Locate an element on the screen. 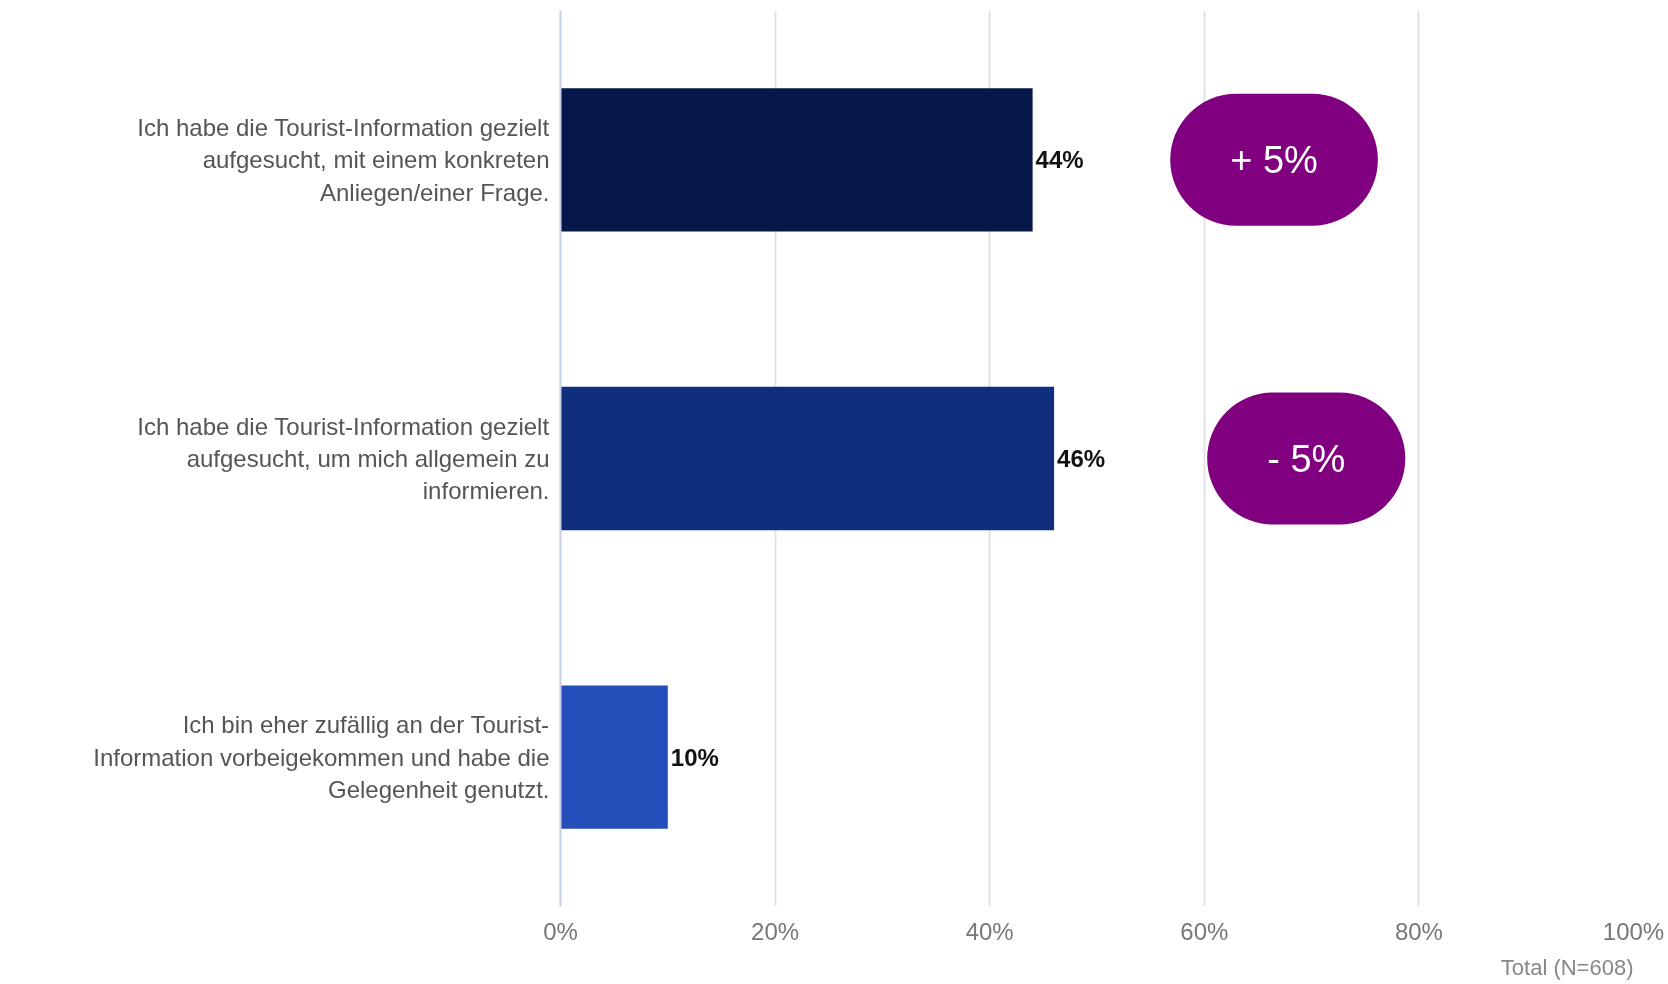 The image size is (1668, 984). data-label: 10% is located at coordinates (694, 757).